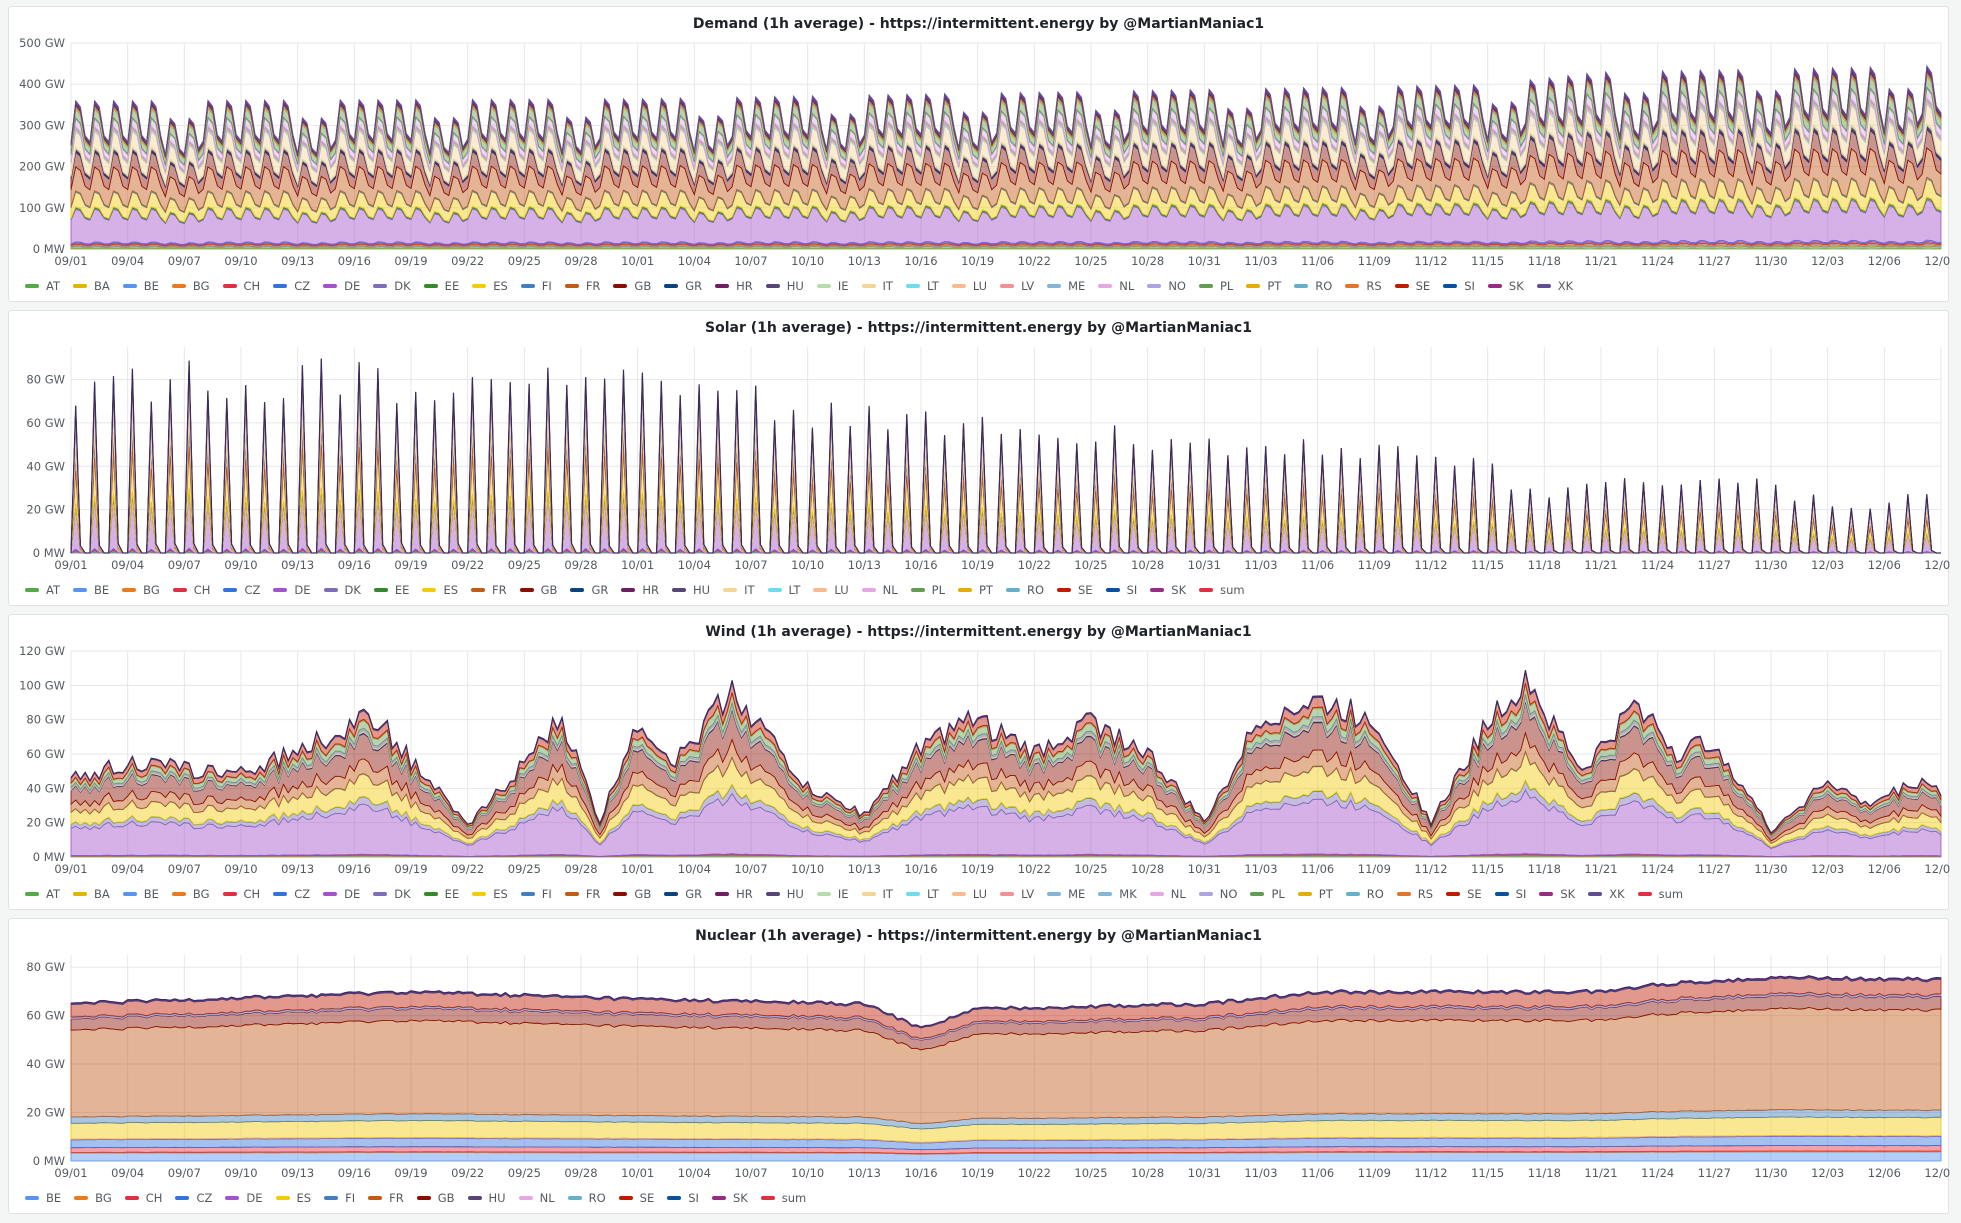 The image size is (1961, 1223). What do you see at coordinates (1066, 894) in the screenshot?
I see `legend-item-me: ME` at bounding box center [1066, 894].